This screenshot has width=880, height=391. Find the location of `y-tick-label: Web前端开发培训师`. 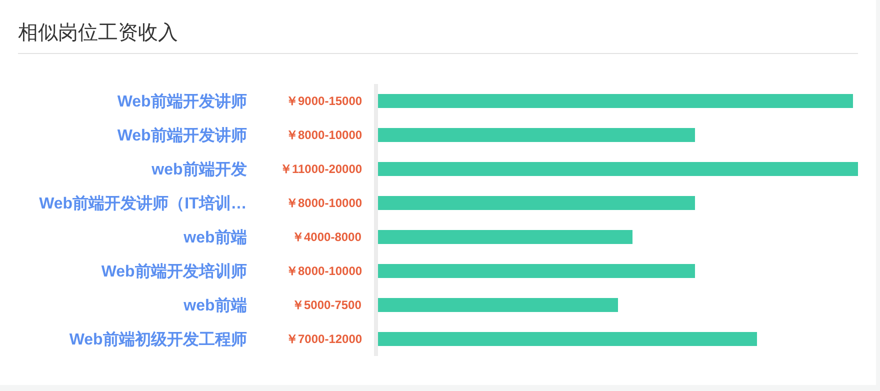

y-tick-label: Web前端开发培训师 is located at coordinates (174, 271).